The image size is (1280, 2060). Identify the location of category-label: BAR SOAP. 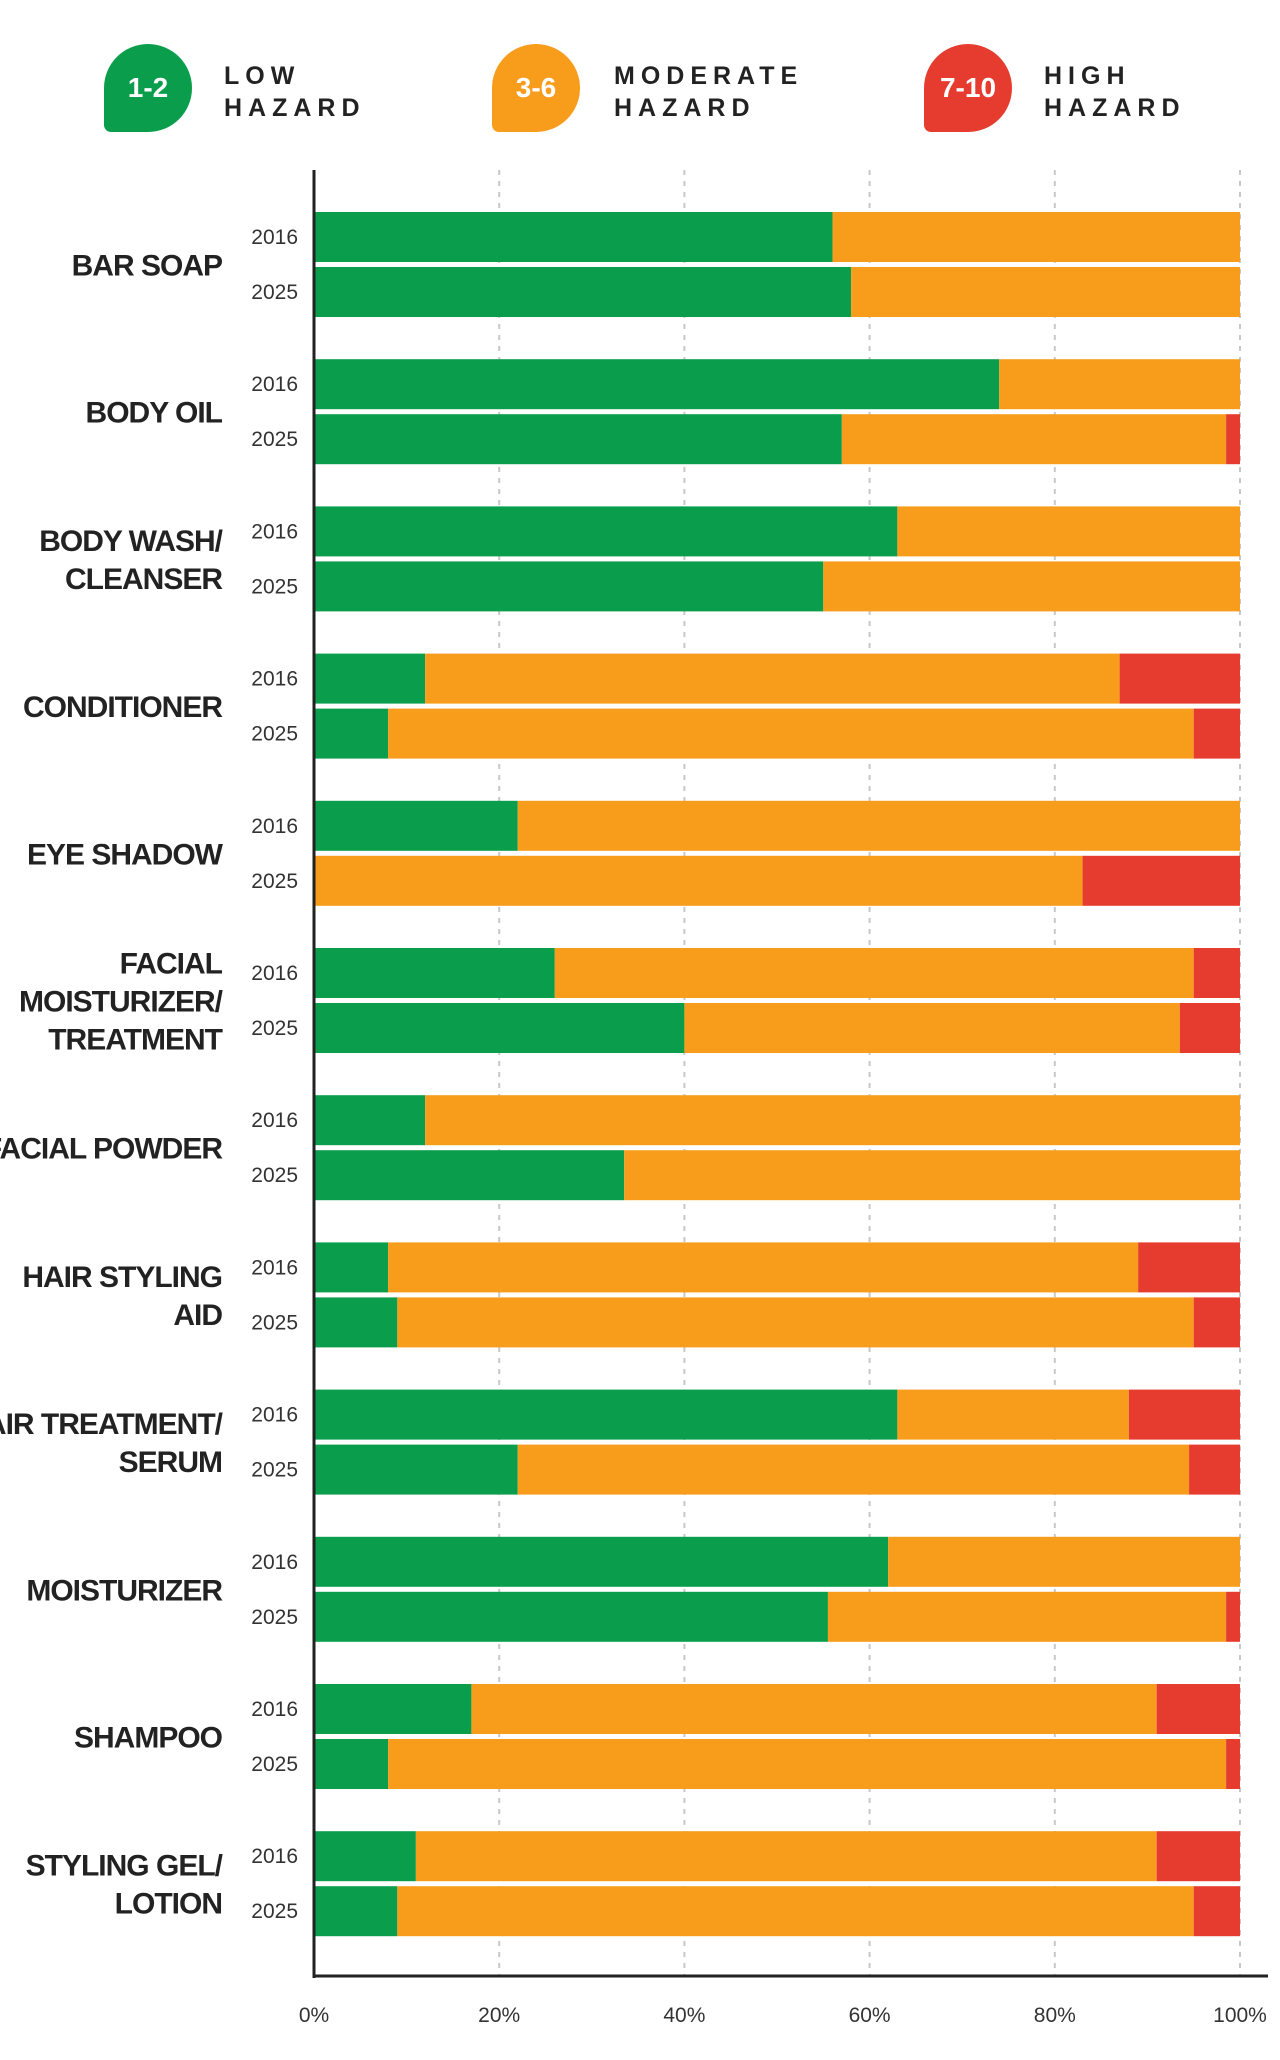
(147, 266).